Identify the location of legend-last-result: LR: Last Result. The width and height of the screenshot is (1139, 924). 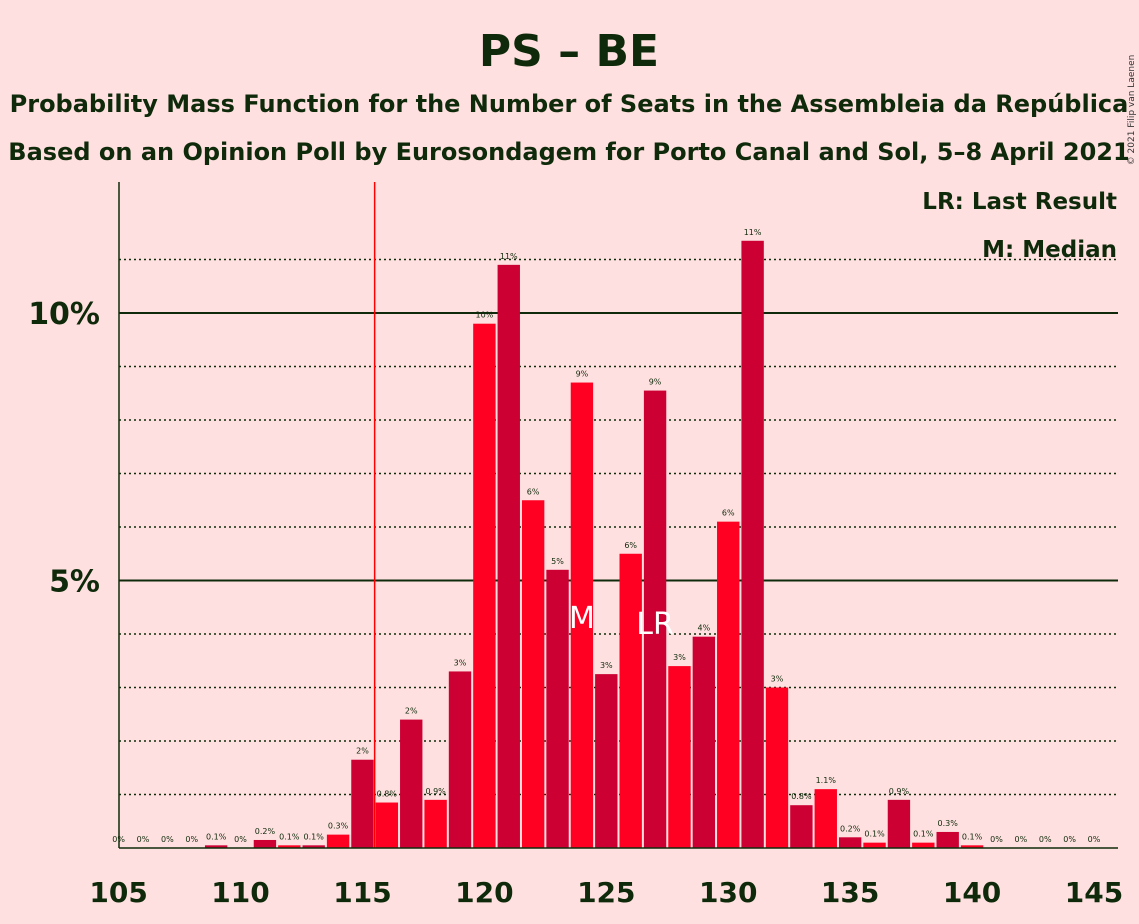
(1019, 202).